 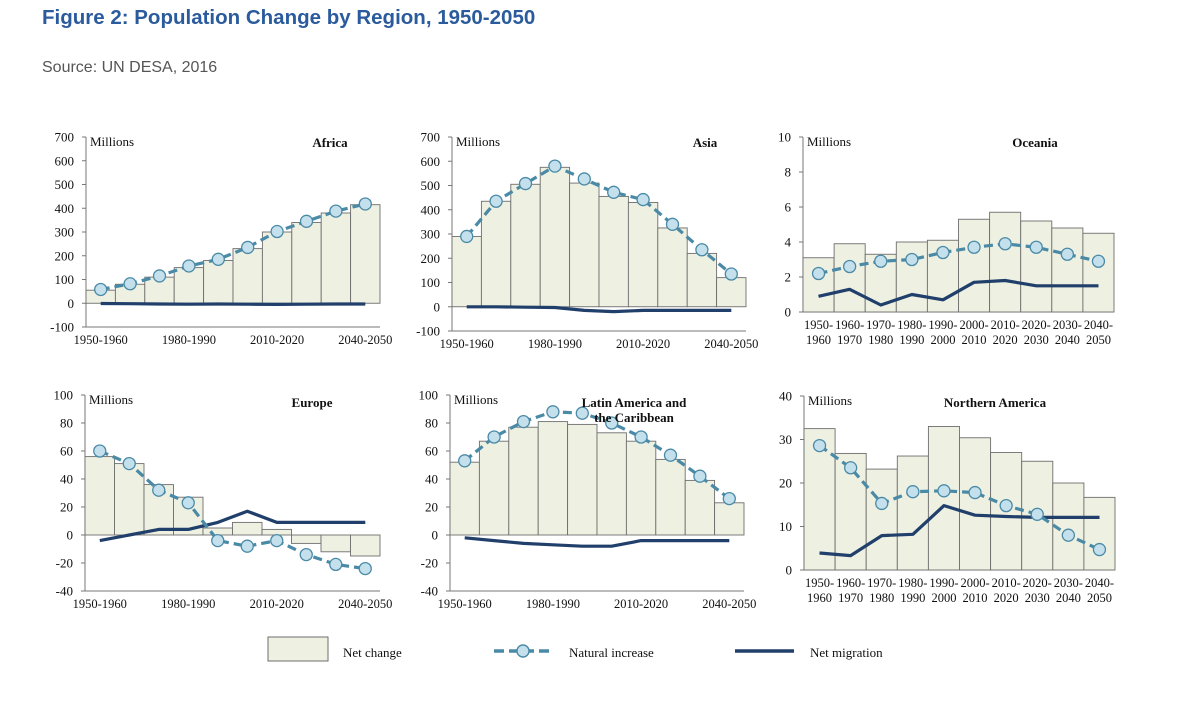 What do you see at coordinates (64, 563) in the screenshot?
I see `y-tick-label: -20` at bounding box center [64, 563].